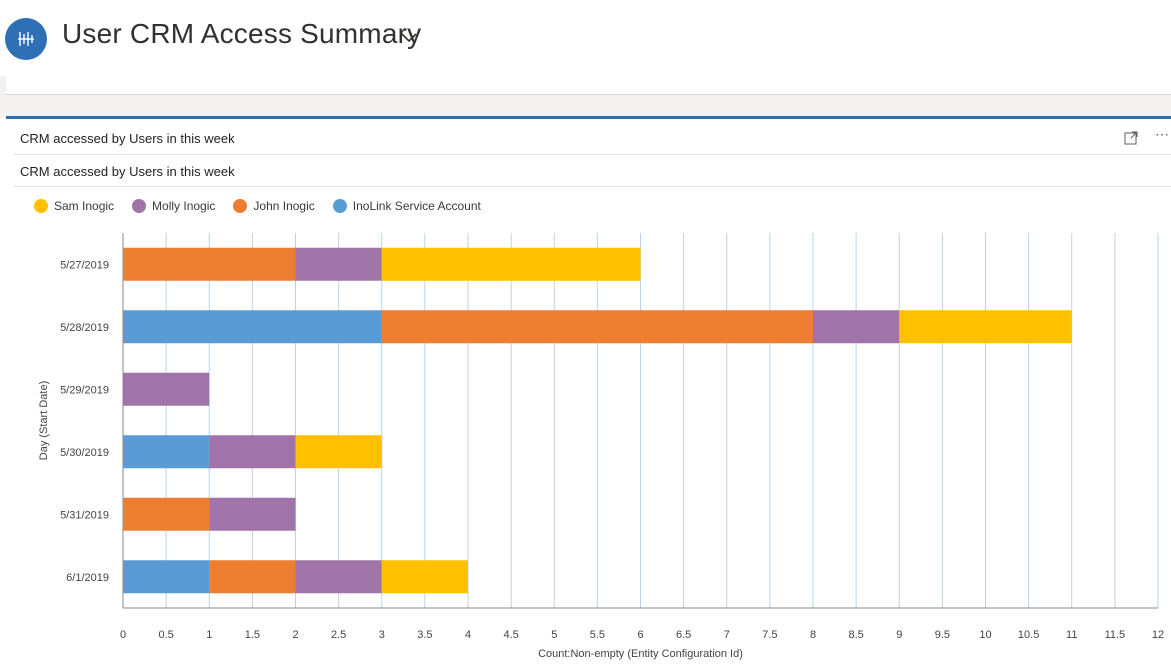 The height and width of the screenshot is (667, 1171). Describe the element at coordinates (597, 635) in the screenshot. I see `x-tick-label: 5.5` at that location.